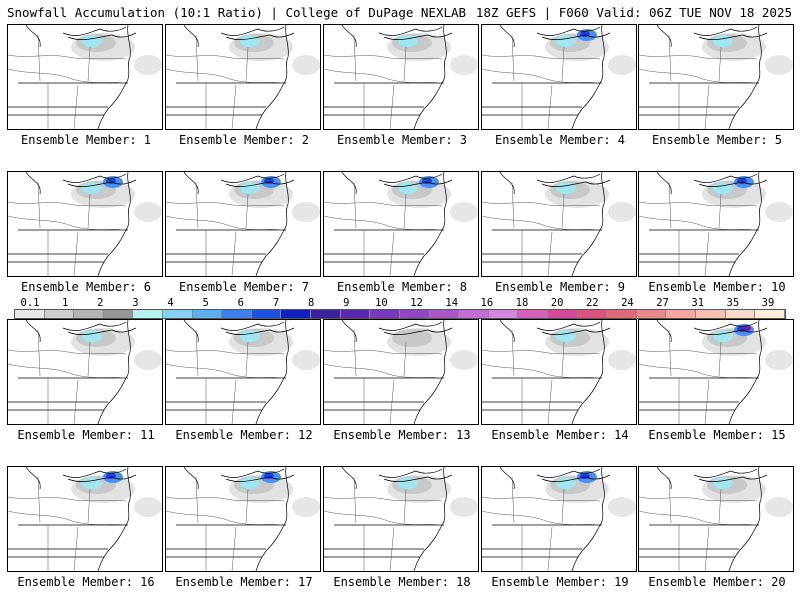 The width and height of the screenshot is (800, 600). What do you see at coordinates (560, 582) in the screenshot?
I see `member-label: Ensemble Member: 19` at bounding box center [560, 582].